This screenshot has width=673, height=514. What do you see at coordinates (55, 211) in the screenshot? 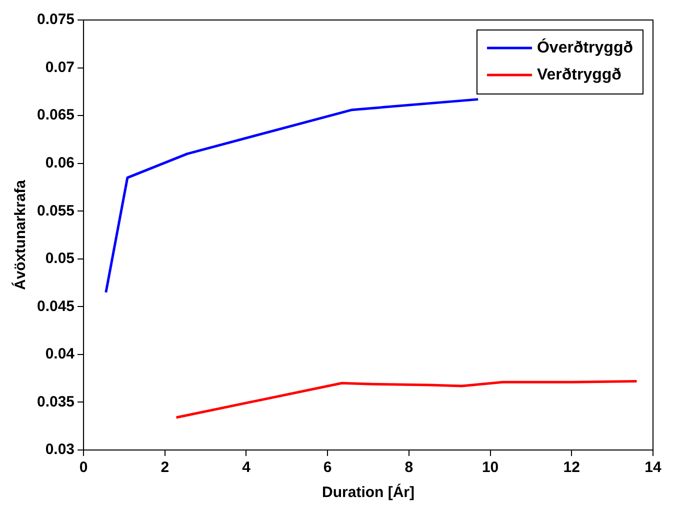
I see `y-tick-label: 0.055` at bounding box center [55, 211].